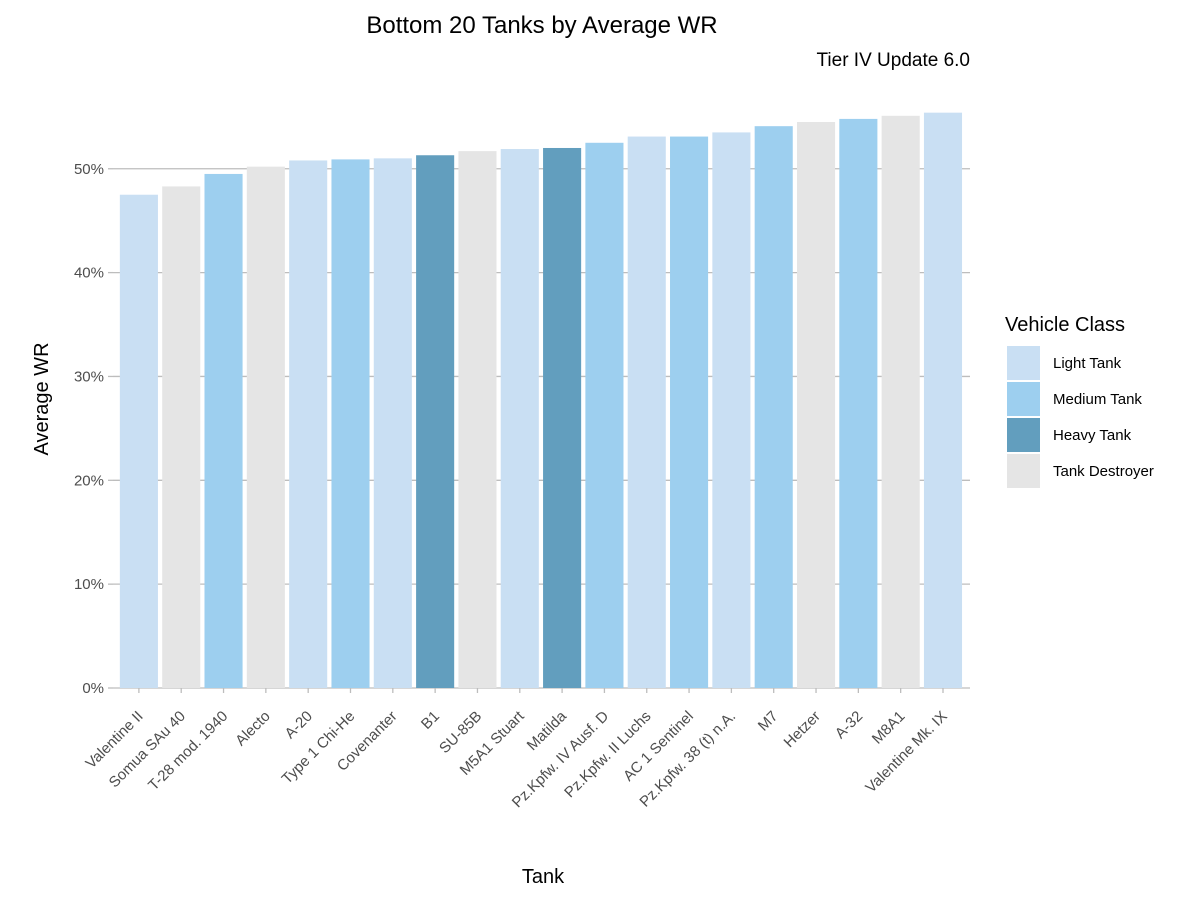 Image resolution: width=1200 pixels, height=905 pixels. Describe the element at coordinates (89, 480) in the screenshot. I see `y-tick-label: 20%` at that location.